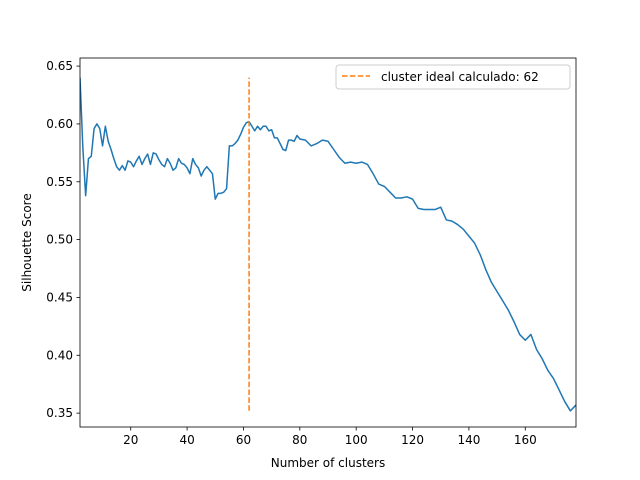 The image size is (640, 480). Describe the element at coordinates (356, 440) in the screenshot. I see `x-tick-label: 100` at that location.